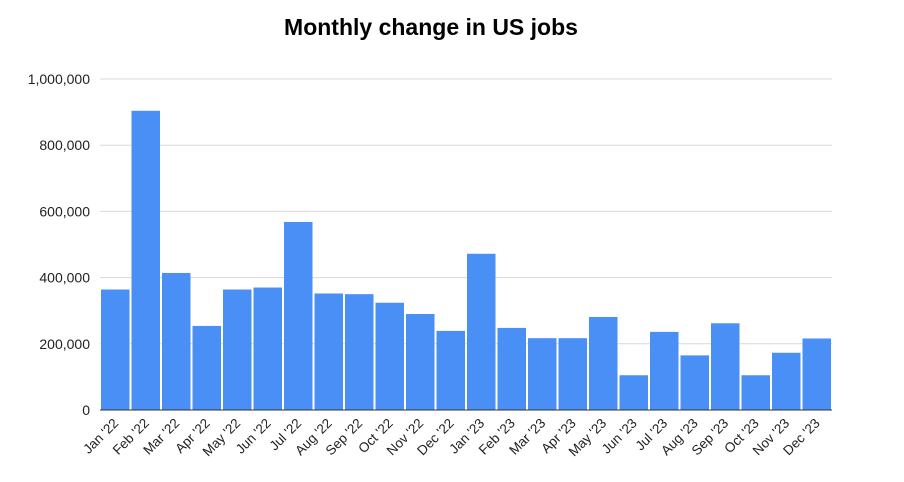  What do you see at coordinates (59, 79) in the screenshot?
I see `y-tick-label: 1,000,000` at bounding box center [59, 79].